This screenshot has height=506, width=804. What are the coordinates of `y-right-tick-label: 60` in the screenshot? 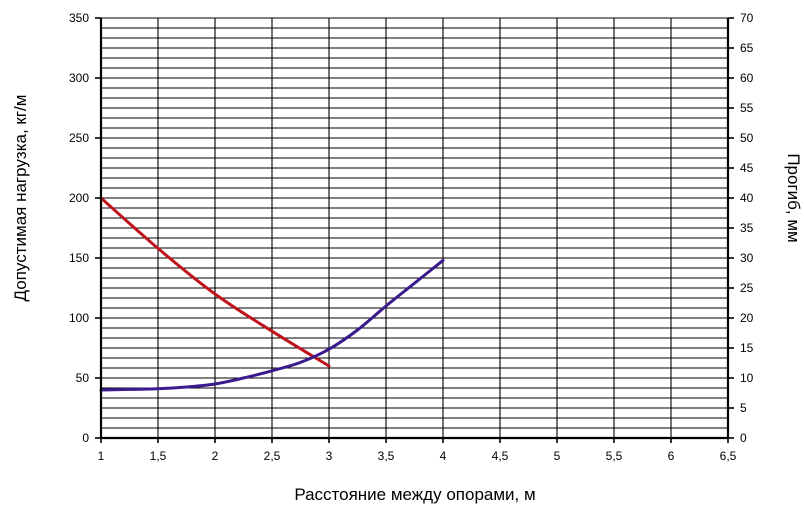 It's located at (747, 78).